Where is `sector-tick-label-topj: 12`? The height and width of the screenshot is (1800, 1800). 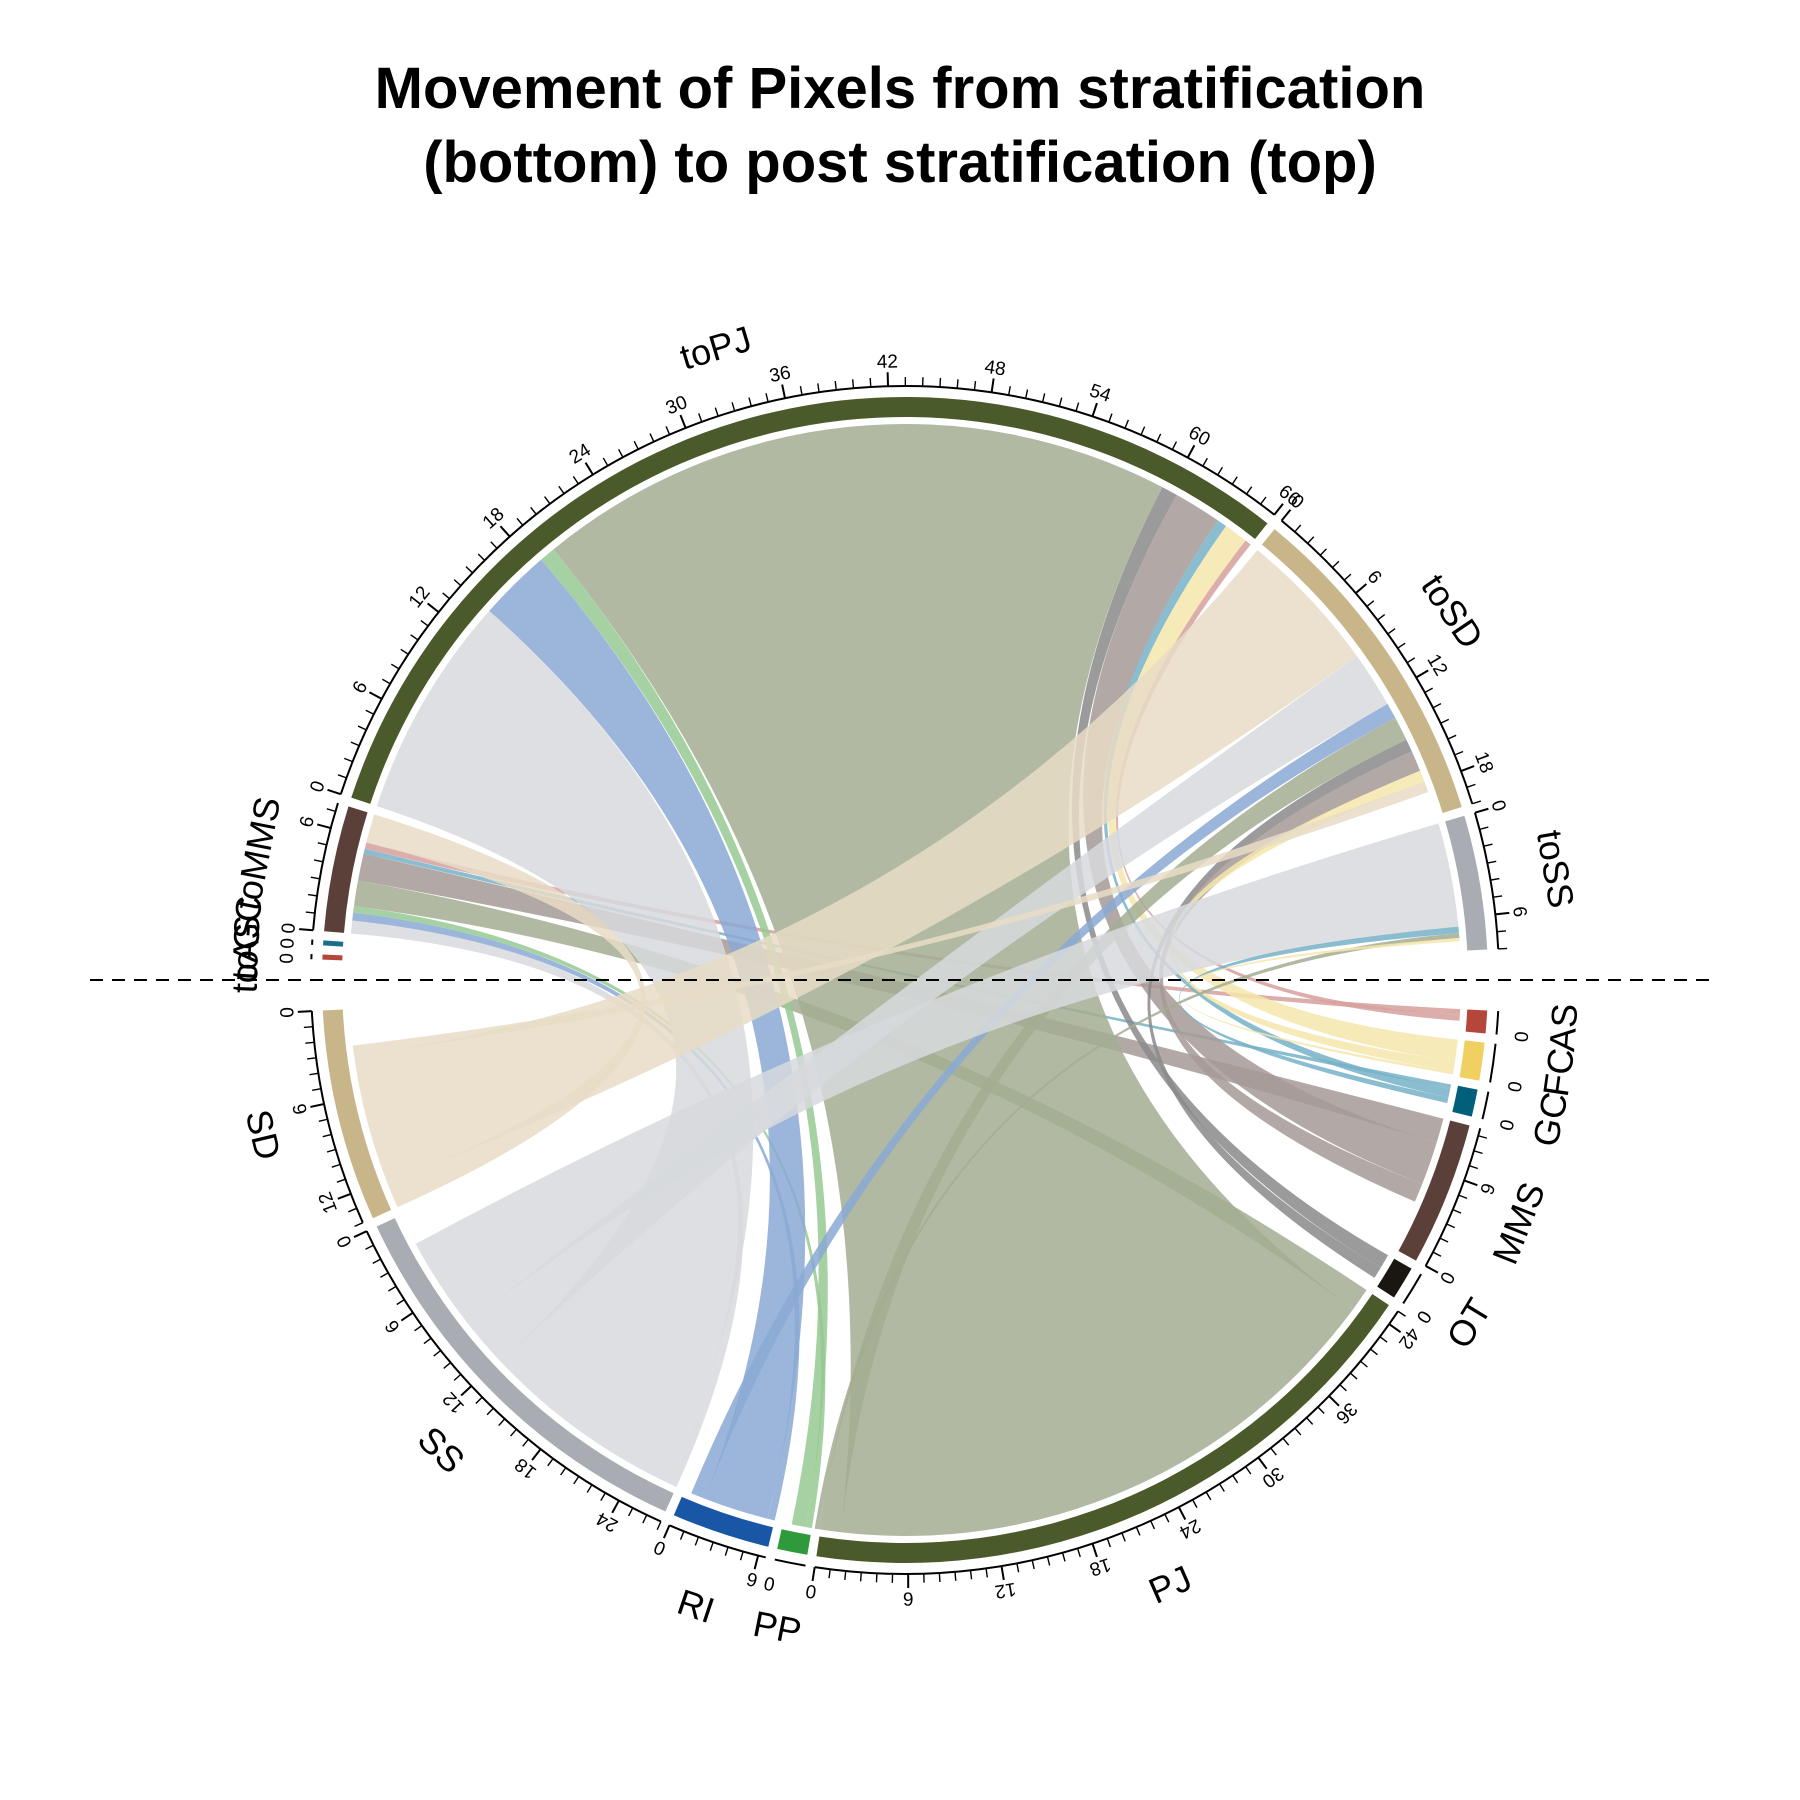 sector-tick-label-topj: 12 is located at coordinates (420, 597).